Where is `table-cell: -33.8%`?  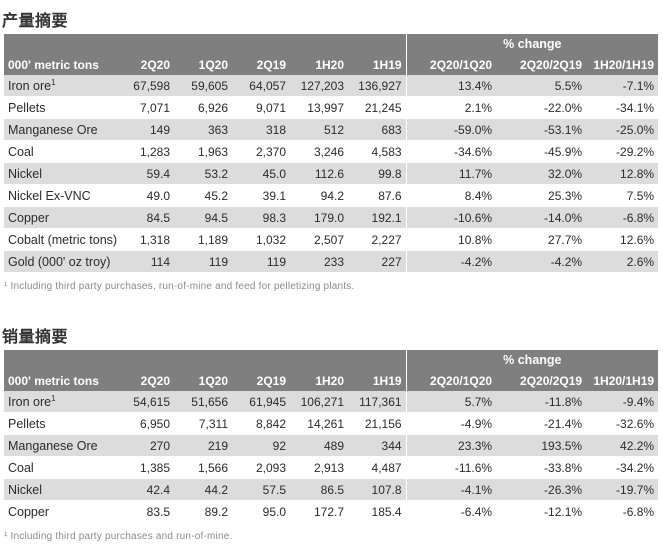
table-cell: -33.8% is located at coordinates (541, 467).